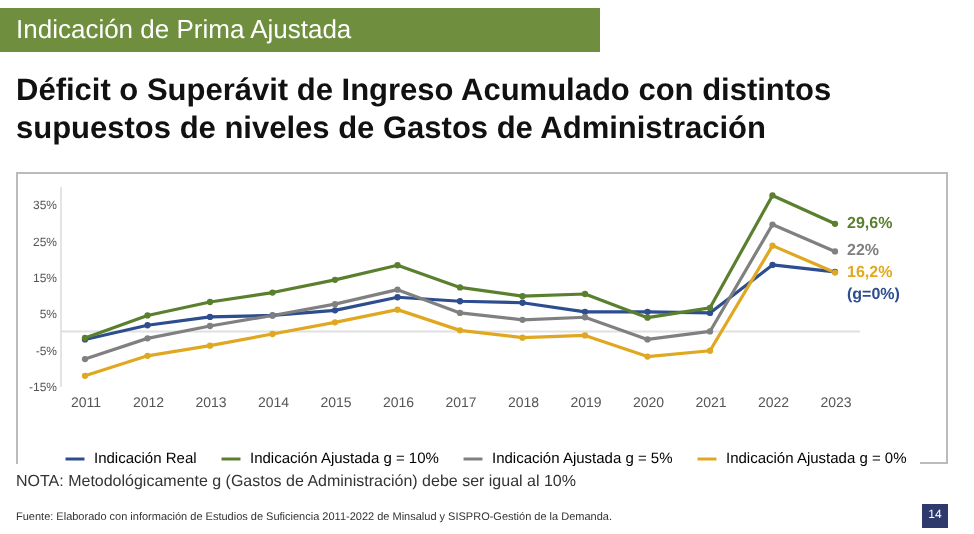  Describe the element at coordinates (870, 222) in the screenshot. I see `data-label: 29,6%` at that location.